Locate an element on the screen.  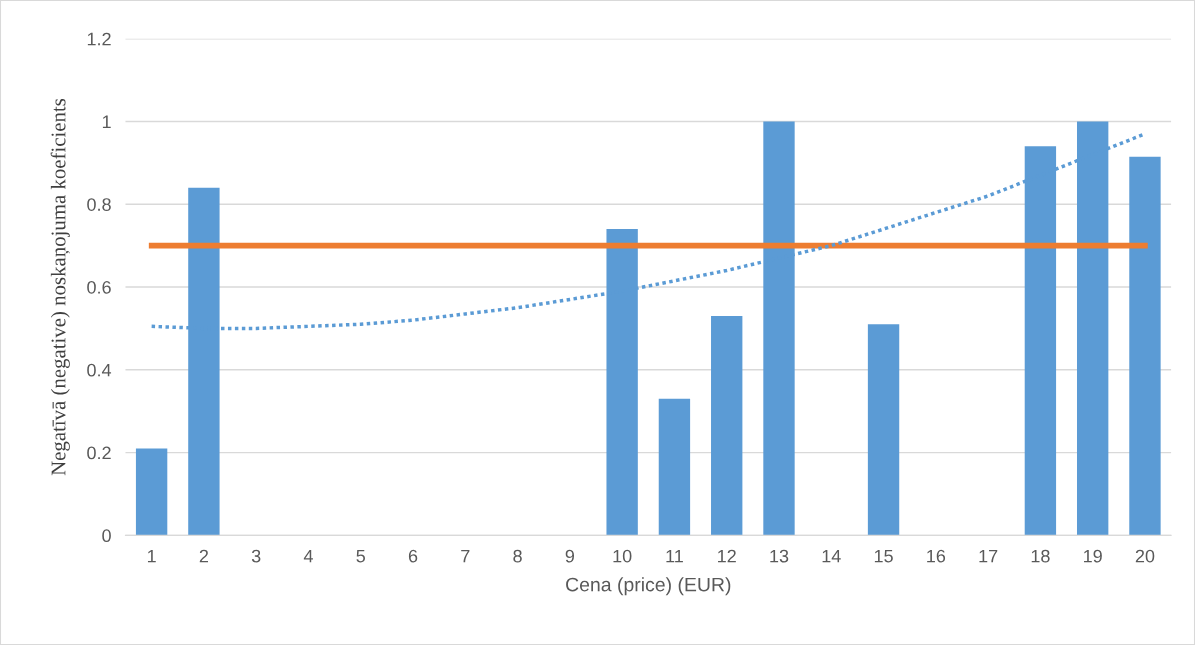
x-tick-label: 14 is located at coordinates (831, 556).